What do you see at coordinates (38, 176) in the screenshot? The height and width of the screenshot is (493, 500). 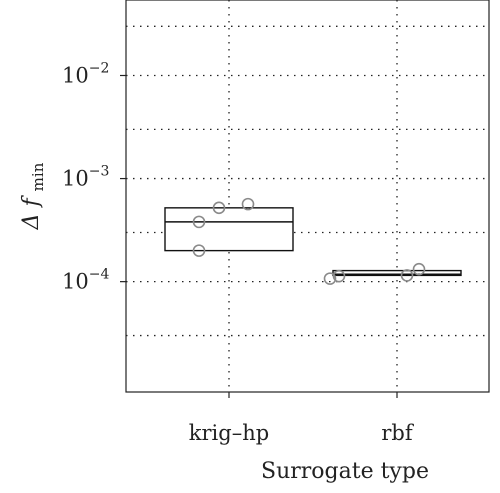 I see `y-axis-title-sub: min` at bounding box center [38, 176].